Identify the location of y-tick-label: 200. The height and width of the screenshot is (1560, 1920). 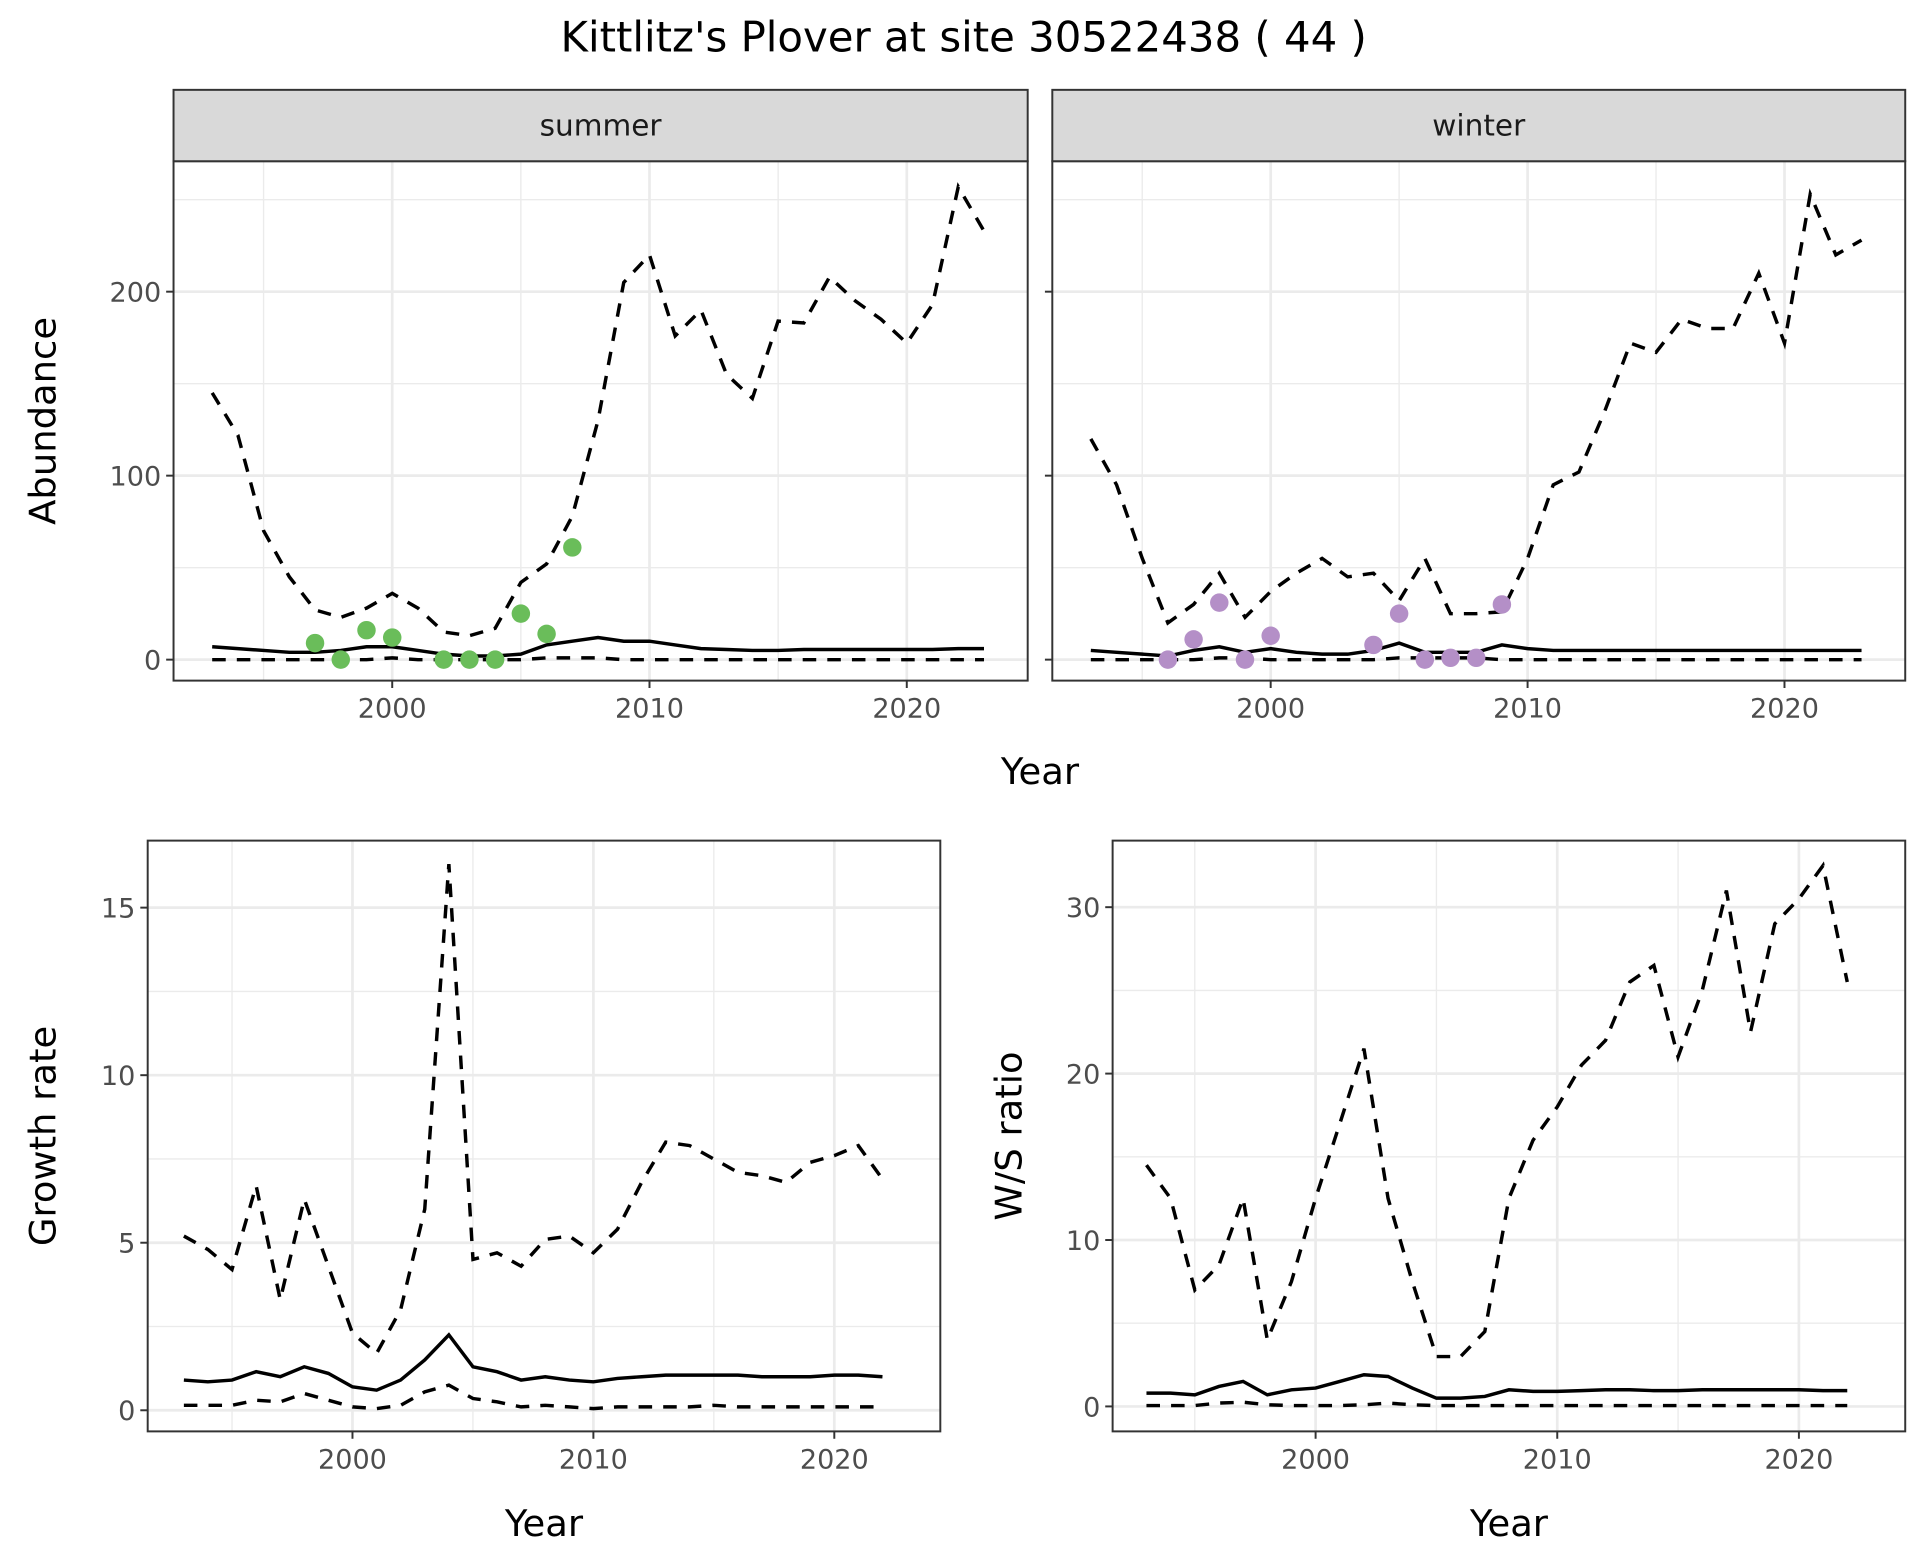
(136, 293).